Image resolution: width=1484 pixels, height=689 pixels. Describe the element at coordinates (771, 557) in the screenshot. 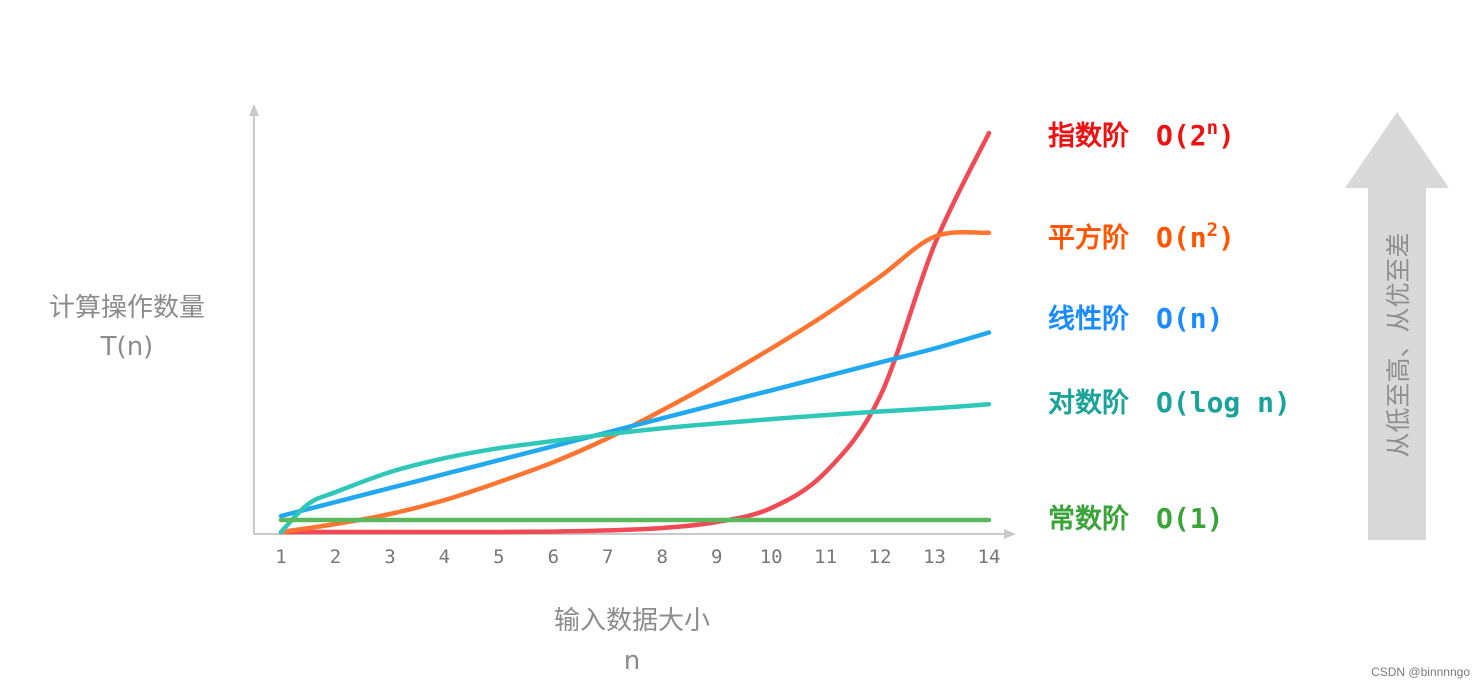

I see `x-tick-label: 10` at that location.